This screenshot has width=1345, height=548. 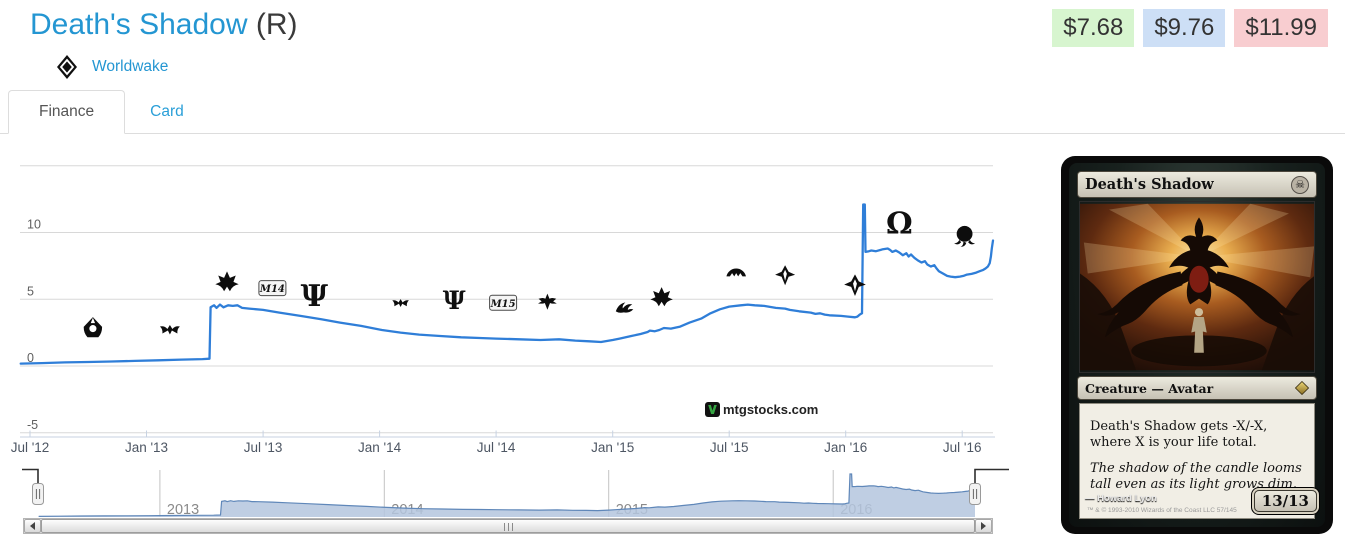 What do you see at coordinates (276, 24) in the screenshot?
I see `rarity-label: (R)` at bounding box center [276, 24].